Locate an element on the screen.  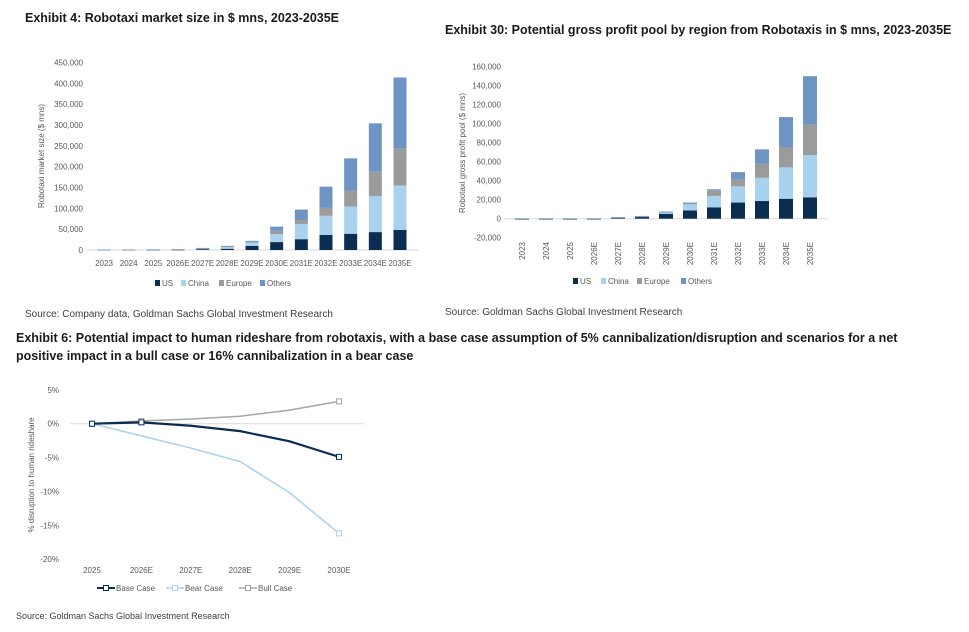
y-tick-label: 120,000 is located at coordinates (486, 105).